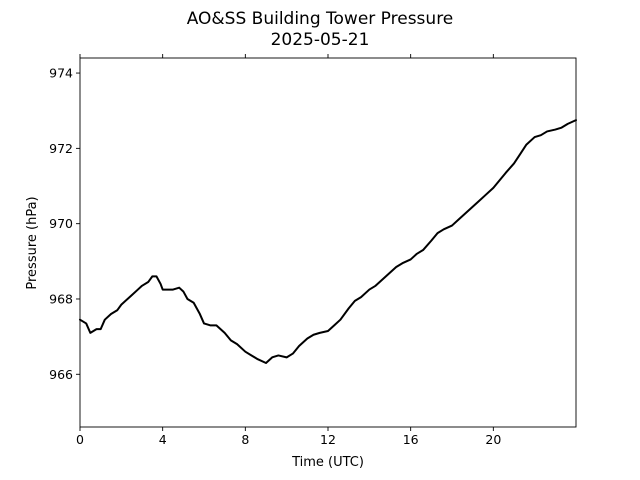  I want to click on y-axis-label: Pressure (hPa), so click(32, 242).